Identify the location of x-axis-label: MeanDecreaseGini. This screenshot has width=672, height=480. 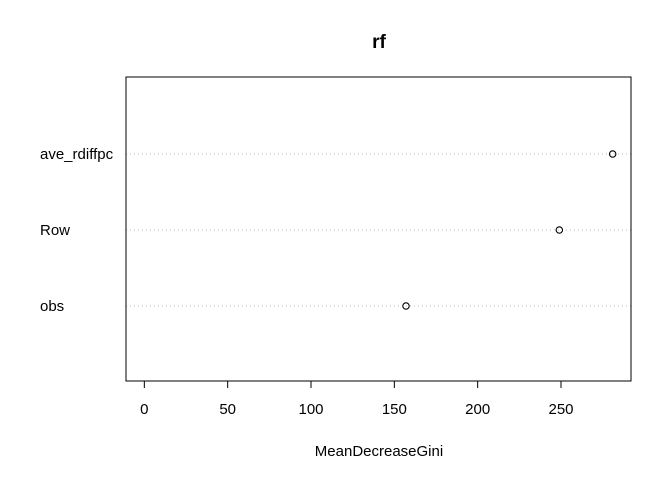
(379, 451).